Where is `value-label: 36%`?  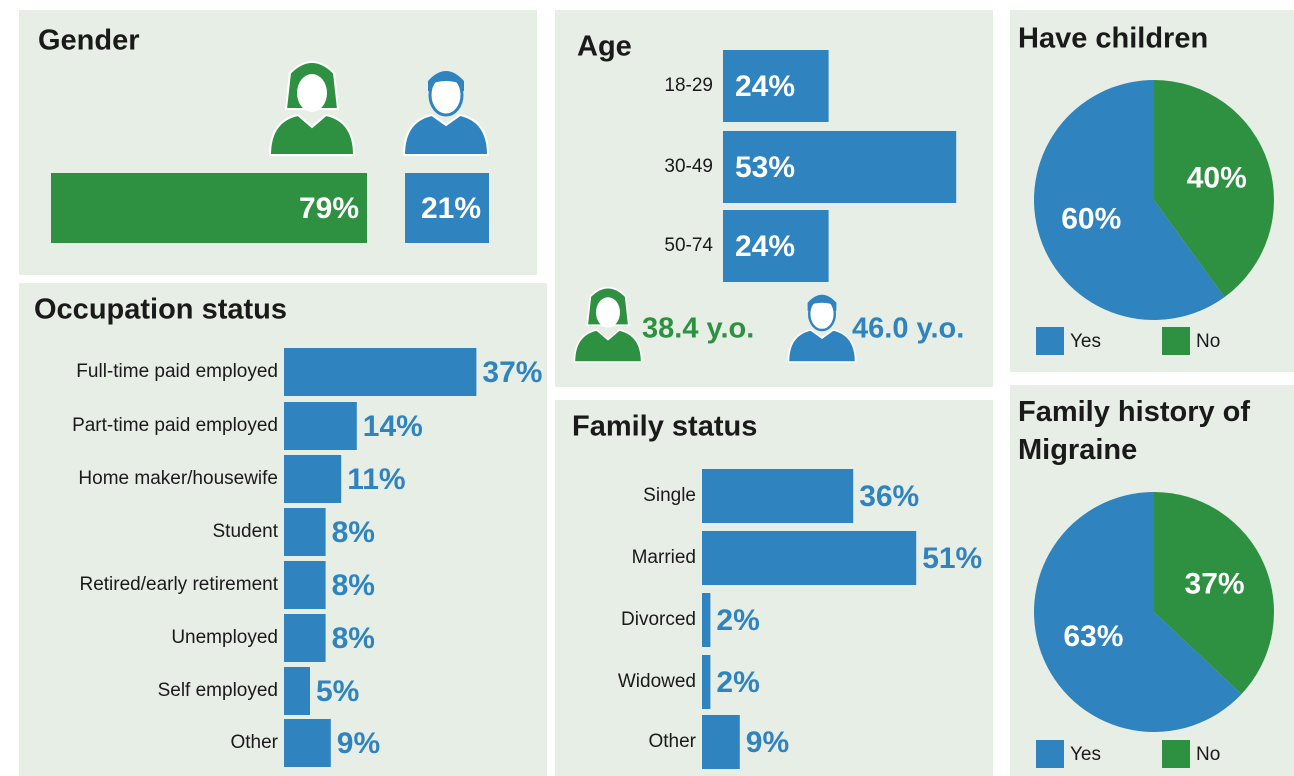 value-label: 36% is located at coordinates (889, 496).